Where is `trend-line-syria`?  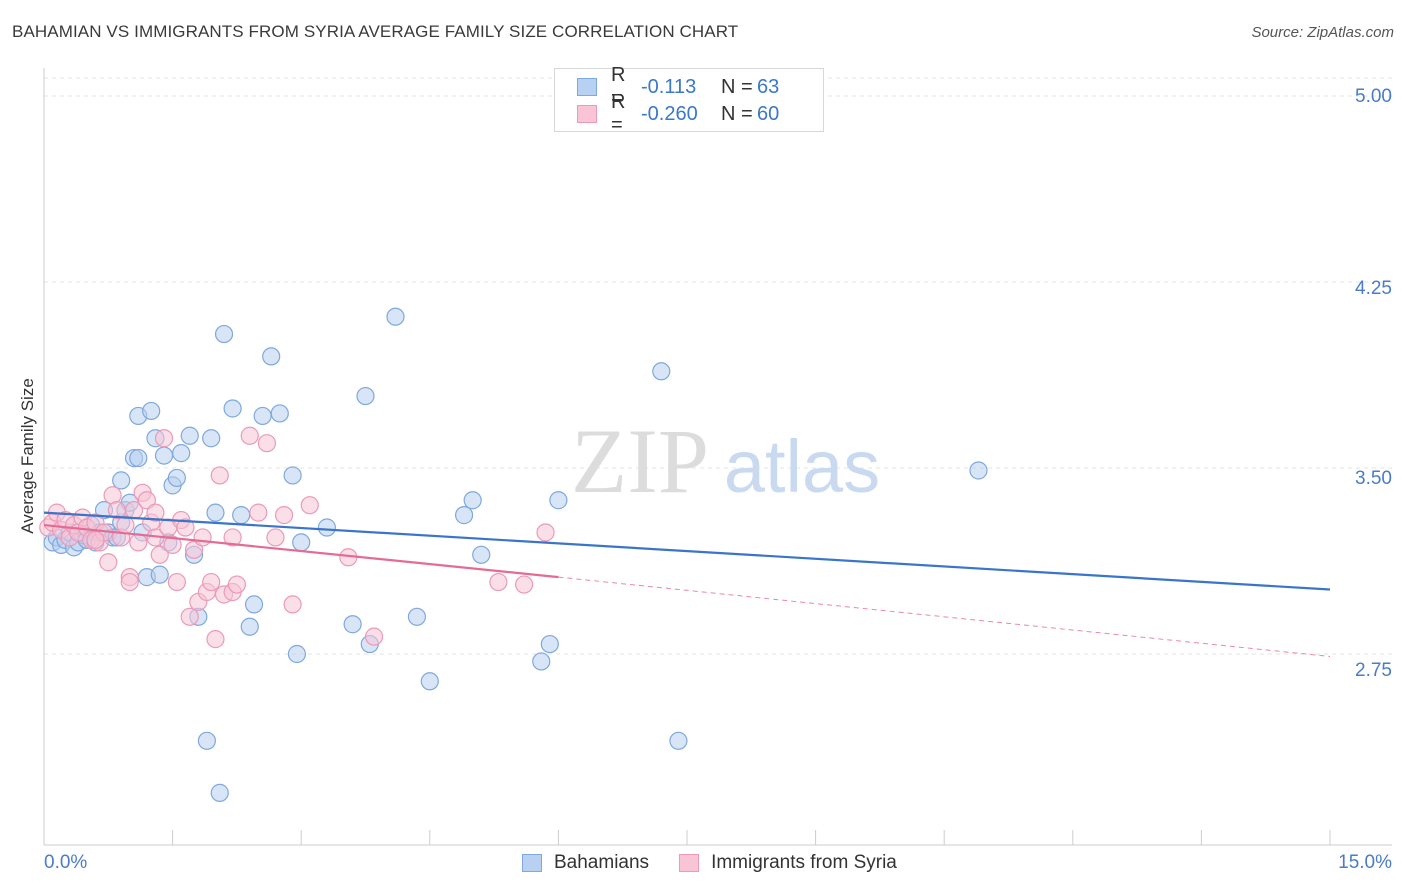
trend-line-syria is located at coordinates (301, 551).